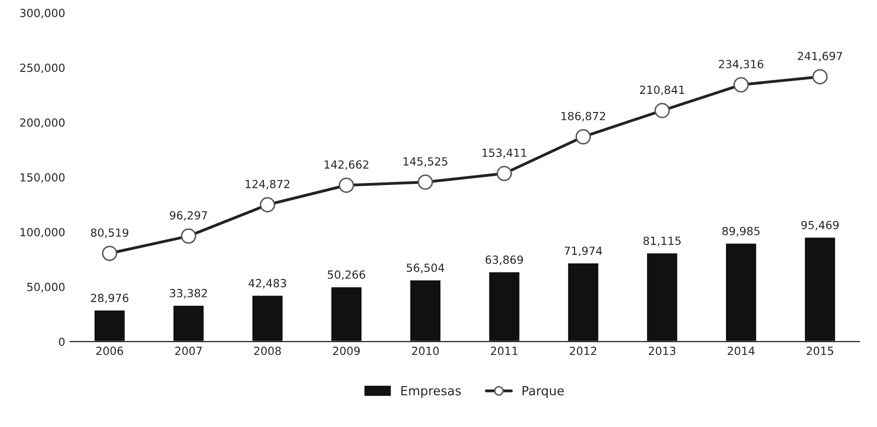  Describe the element at coordinates (42, 69) in the screenshot. I see `y-tick-label: 250,000` at that location.